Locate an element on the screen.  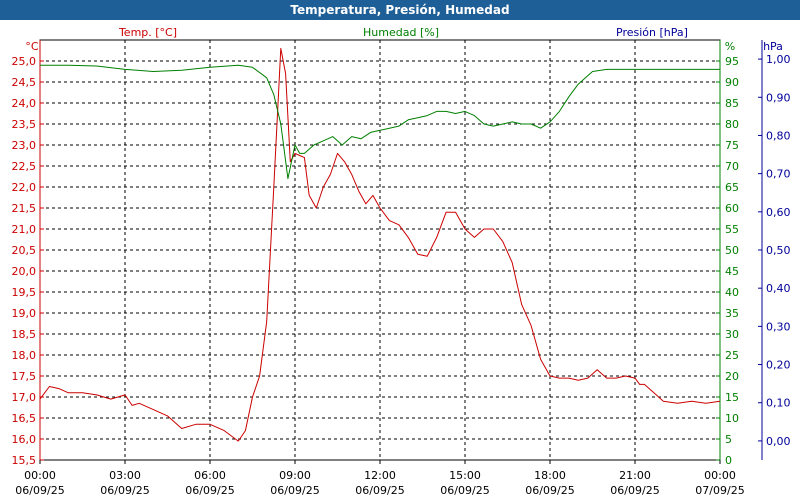
pres-tick-label: 0,60 is located at coordinates (778, 212).